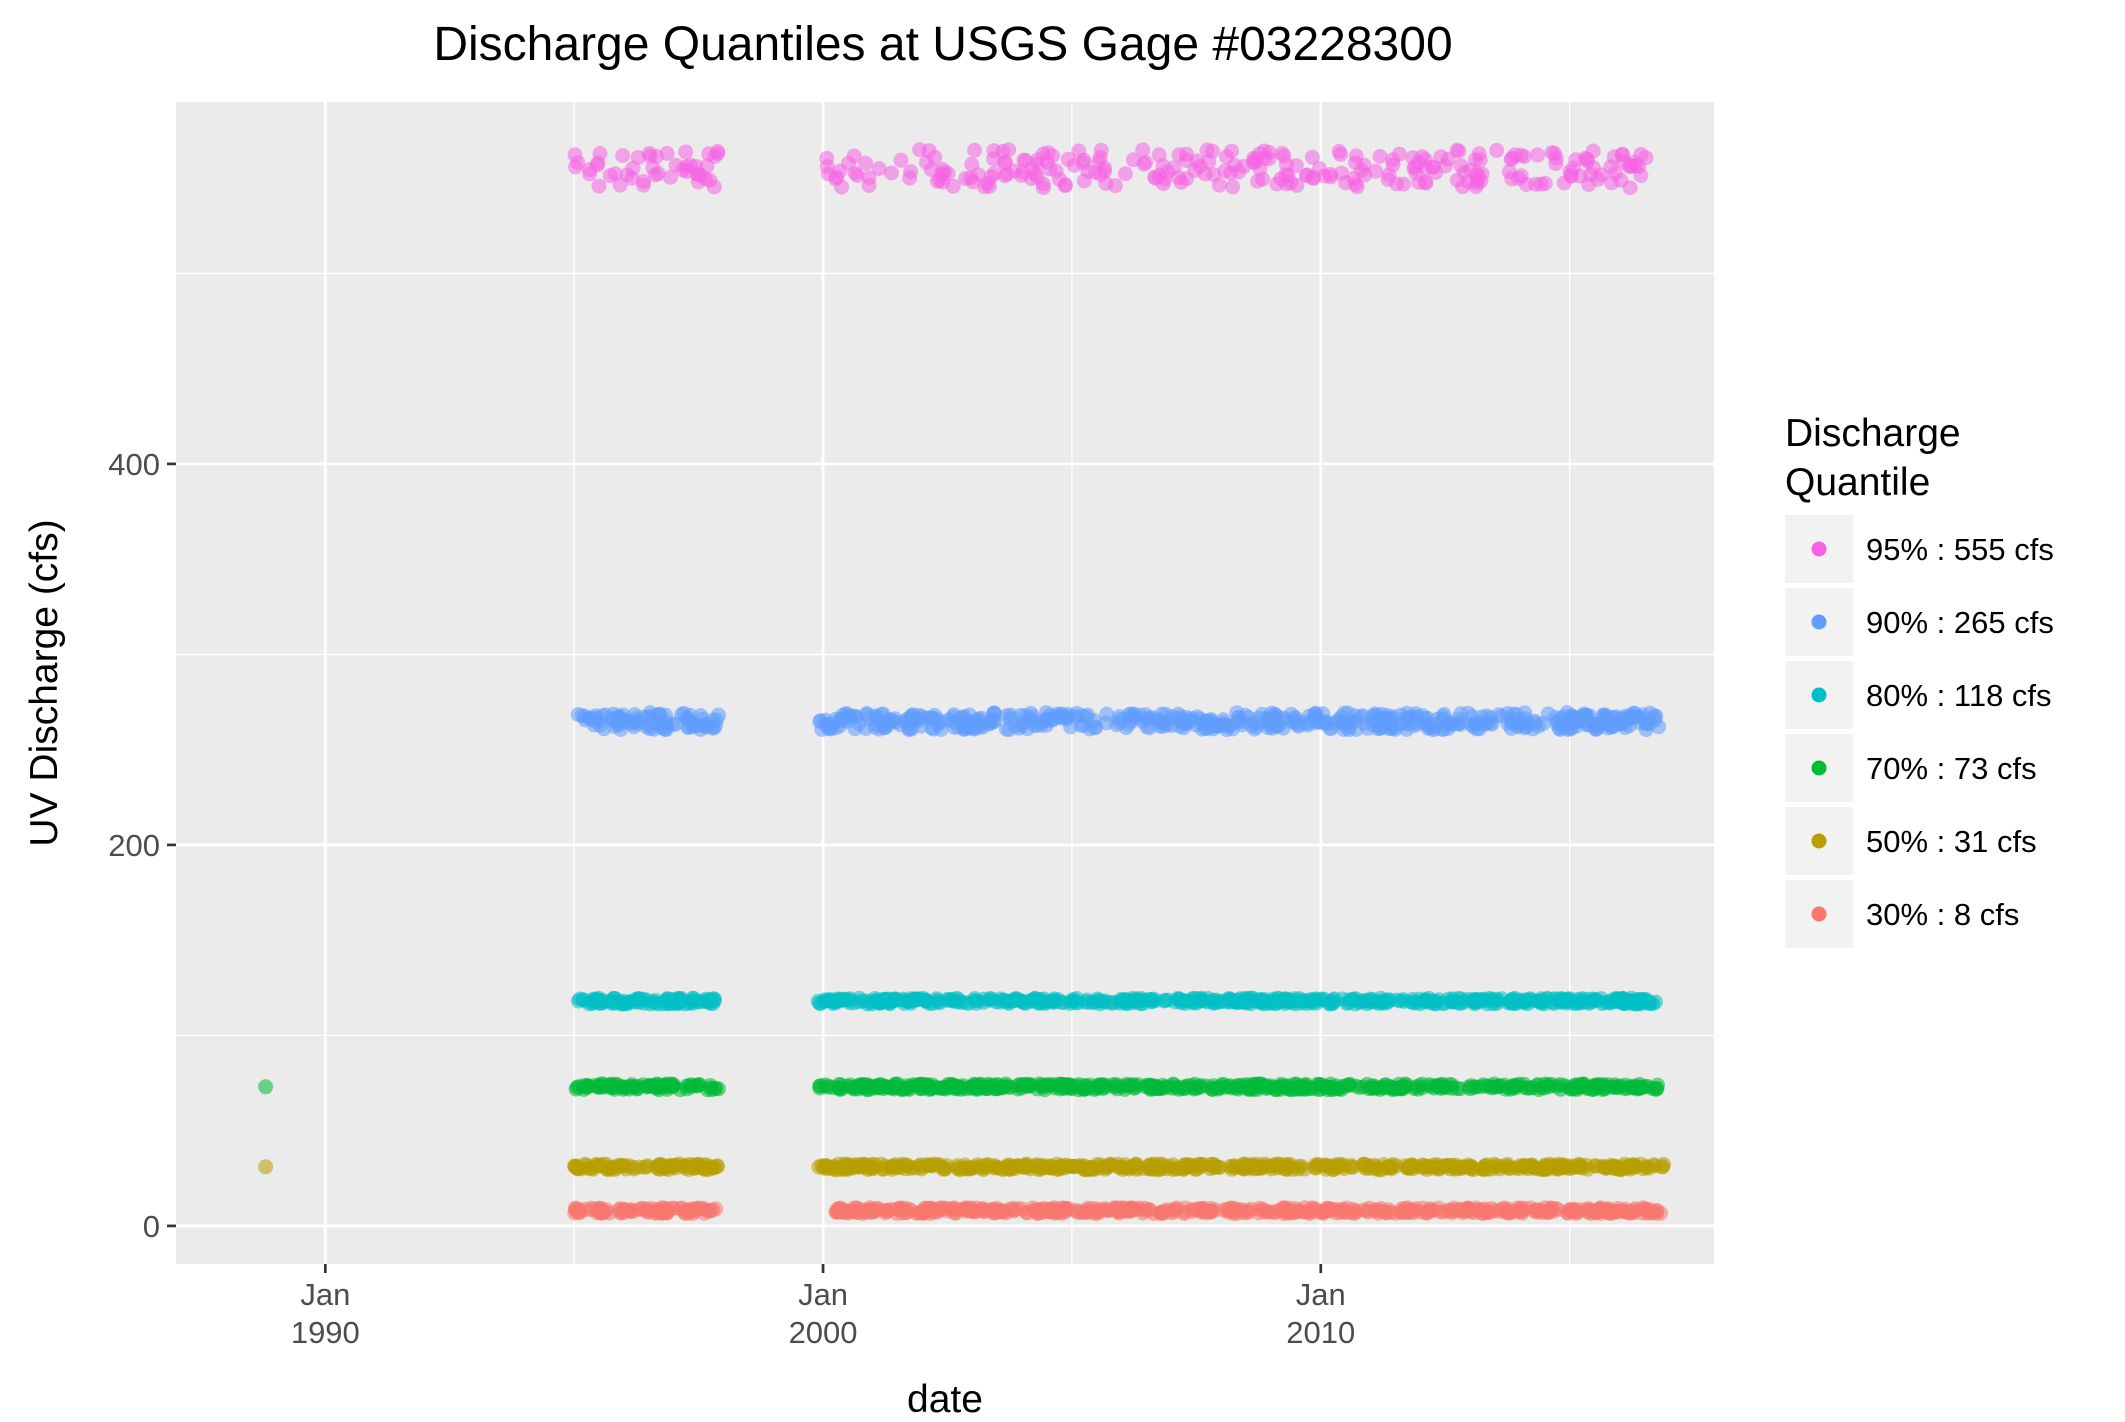 The image size is (2125, 1422). Describe the element at coordinates (1951, 841) in the screenshot. I see `legend-label-4: 50% : 31 cfs` at that location.